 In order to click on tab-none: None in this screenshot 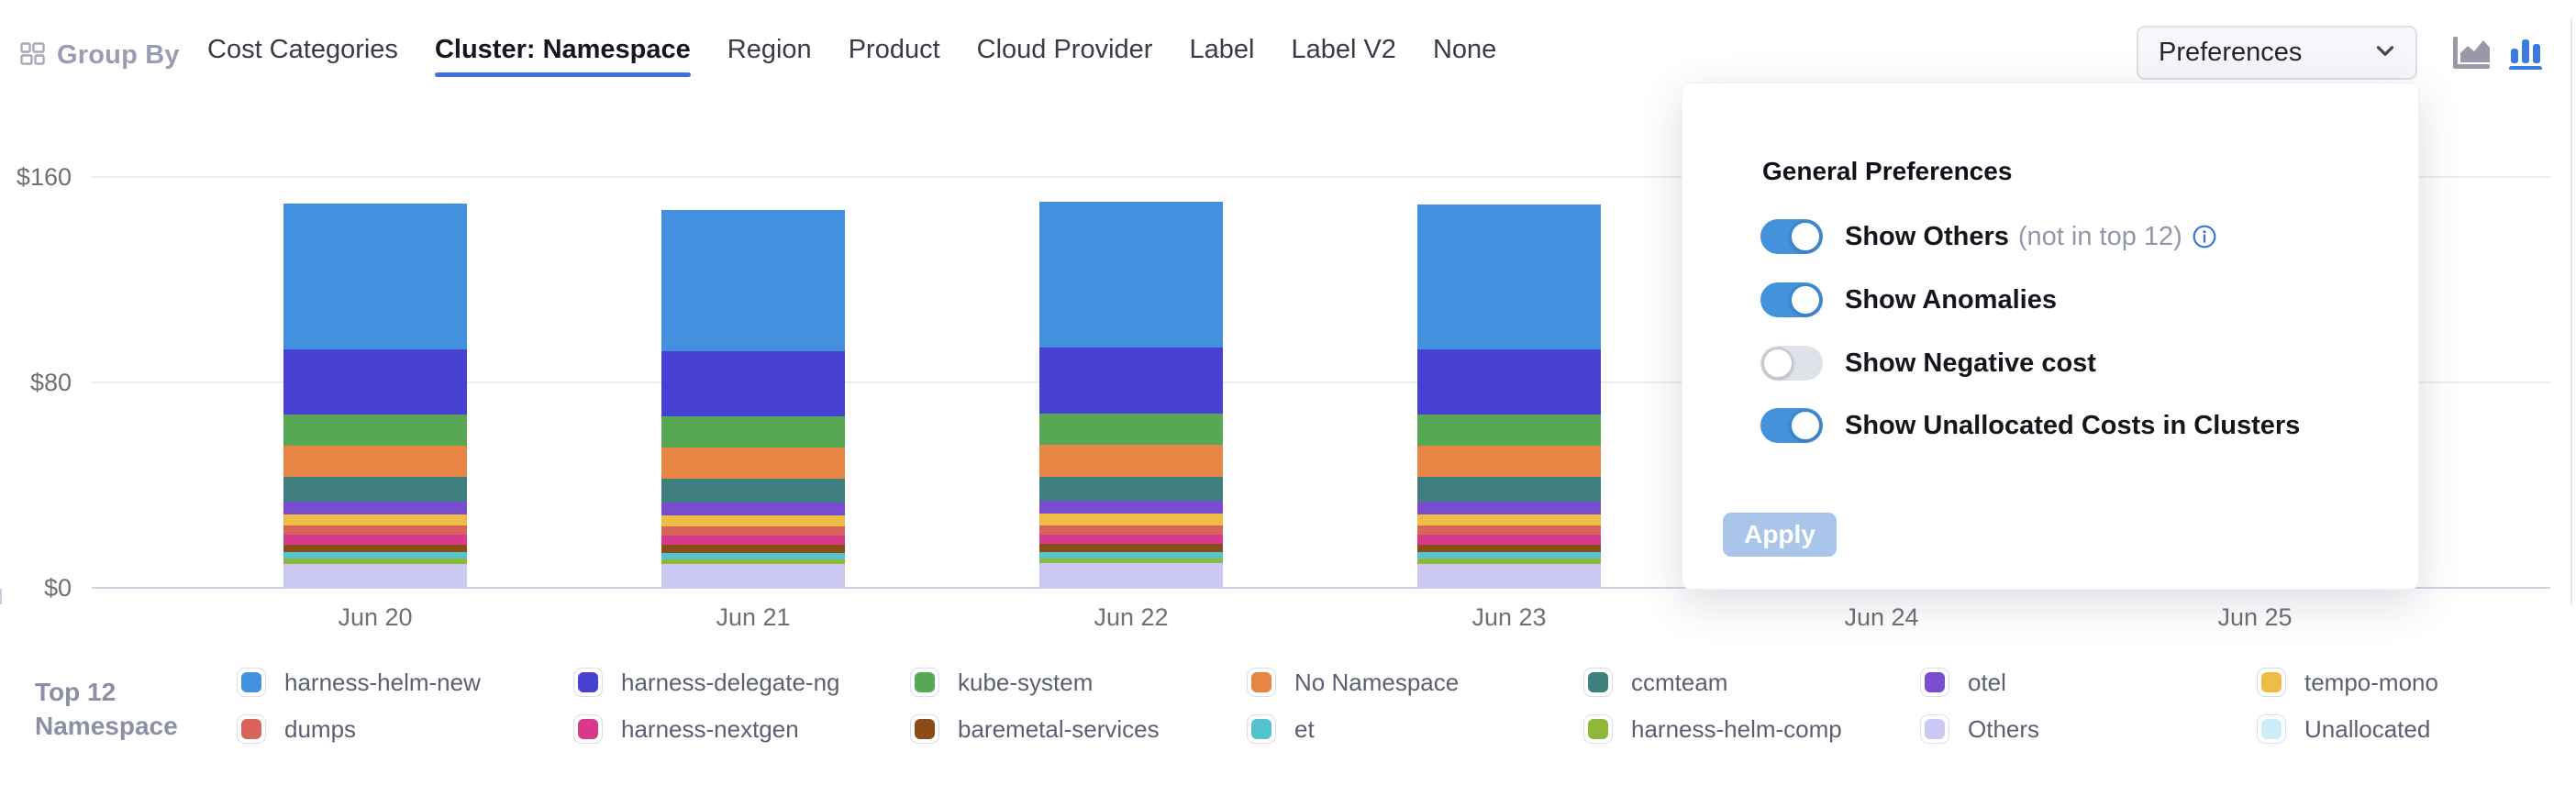, I will do `click(1464, 49)`.